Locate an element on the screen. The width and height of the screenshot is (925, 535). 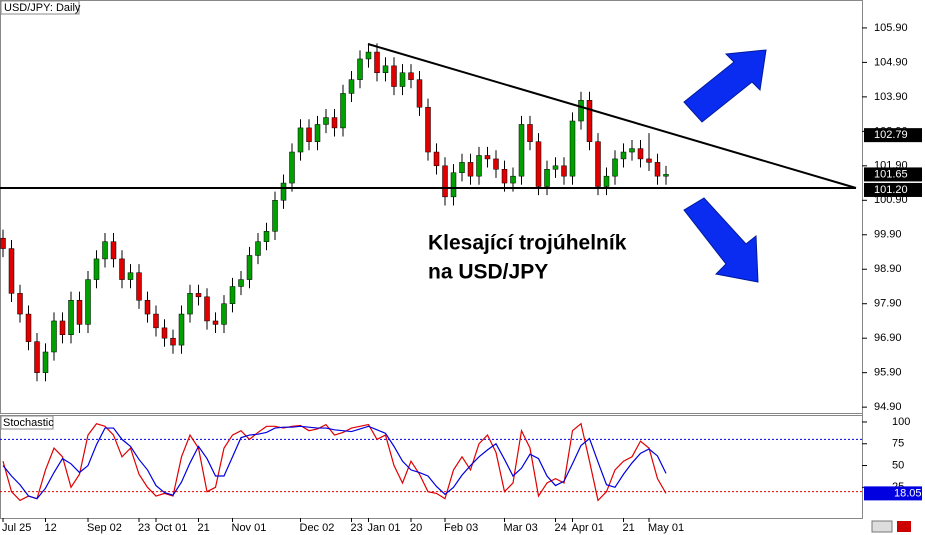
indicator-title: Stochastic is located at coordinates (28, 423).